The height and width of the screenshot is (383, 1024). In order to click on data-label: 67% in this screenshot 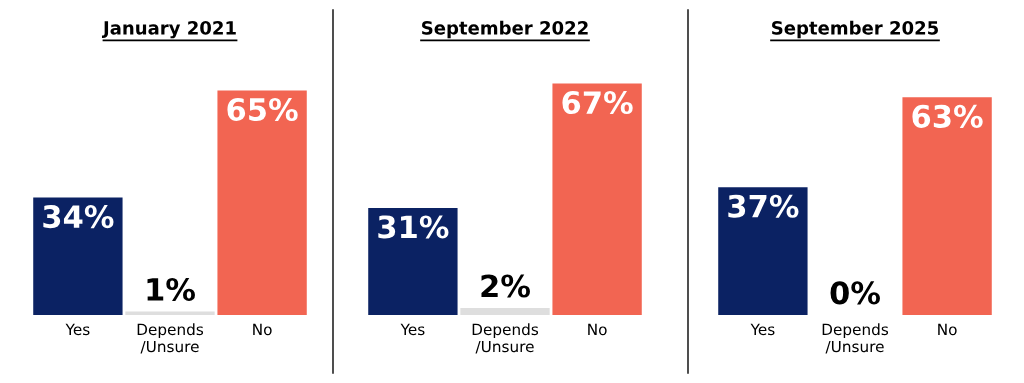, I will do `click(597, 103)`.